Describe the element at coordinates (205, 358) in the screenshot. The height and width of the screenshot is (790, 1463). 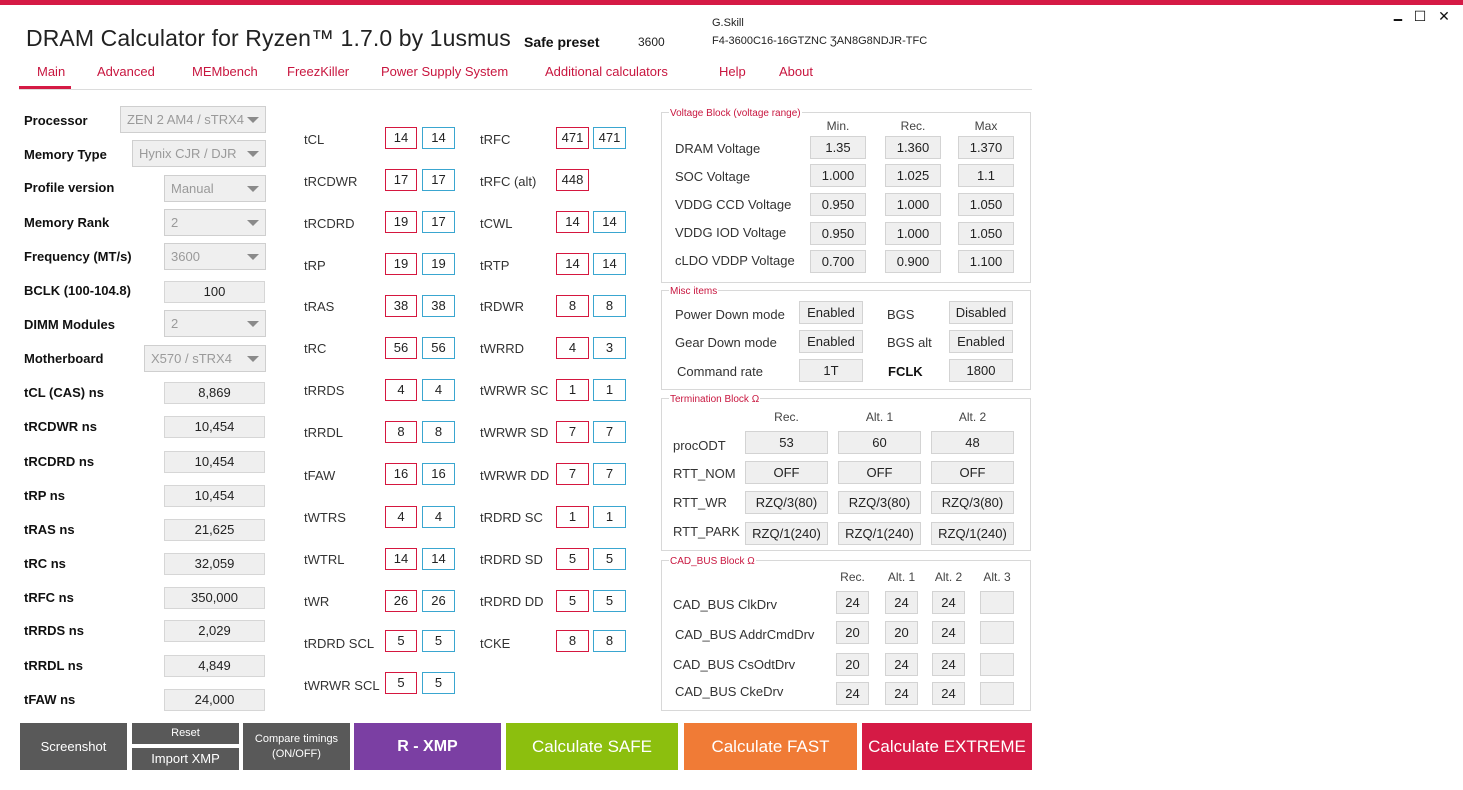
I see `motherboard-select: X570 / sTRX4` at that location.